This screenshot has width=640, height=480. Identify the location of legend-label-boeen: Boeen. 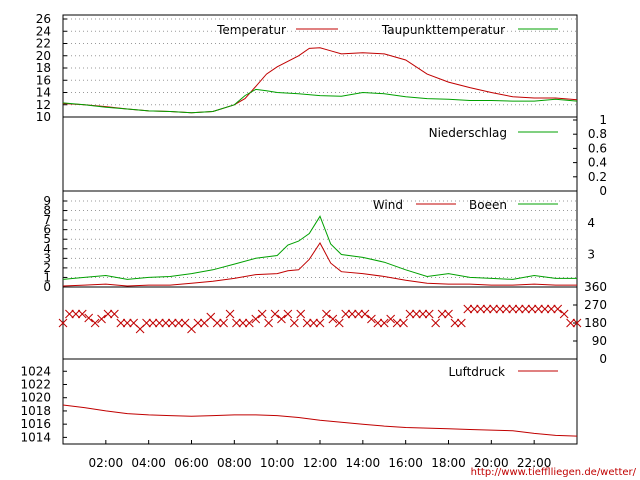
(488, 205).